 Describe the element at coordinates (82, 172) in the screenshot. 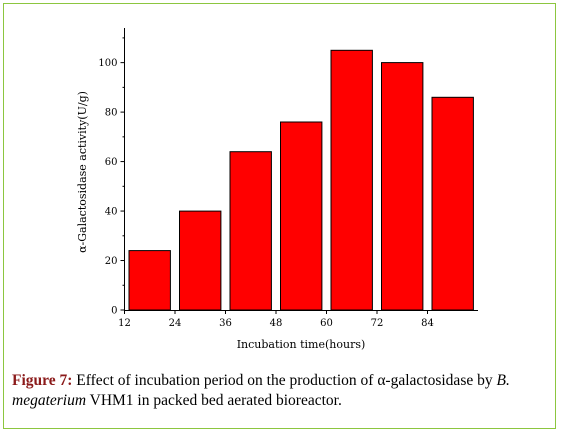

I see `y-axis-label: α-Galactosidase activity(U/g)` at that location.